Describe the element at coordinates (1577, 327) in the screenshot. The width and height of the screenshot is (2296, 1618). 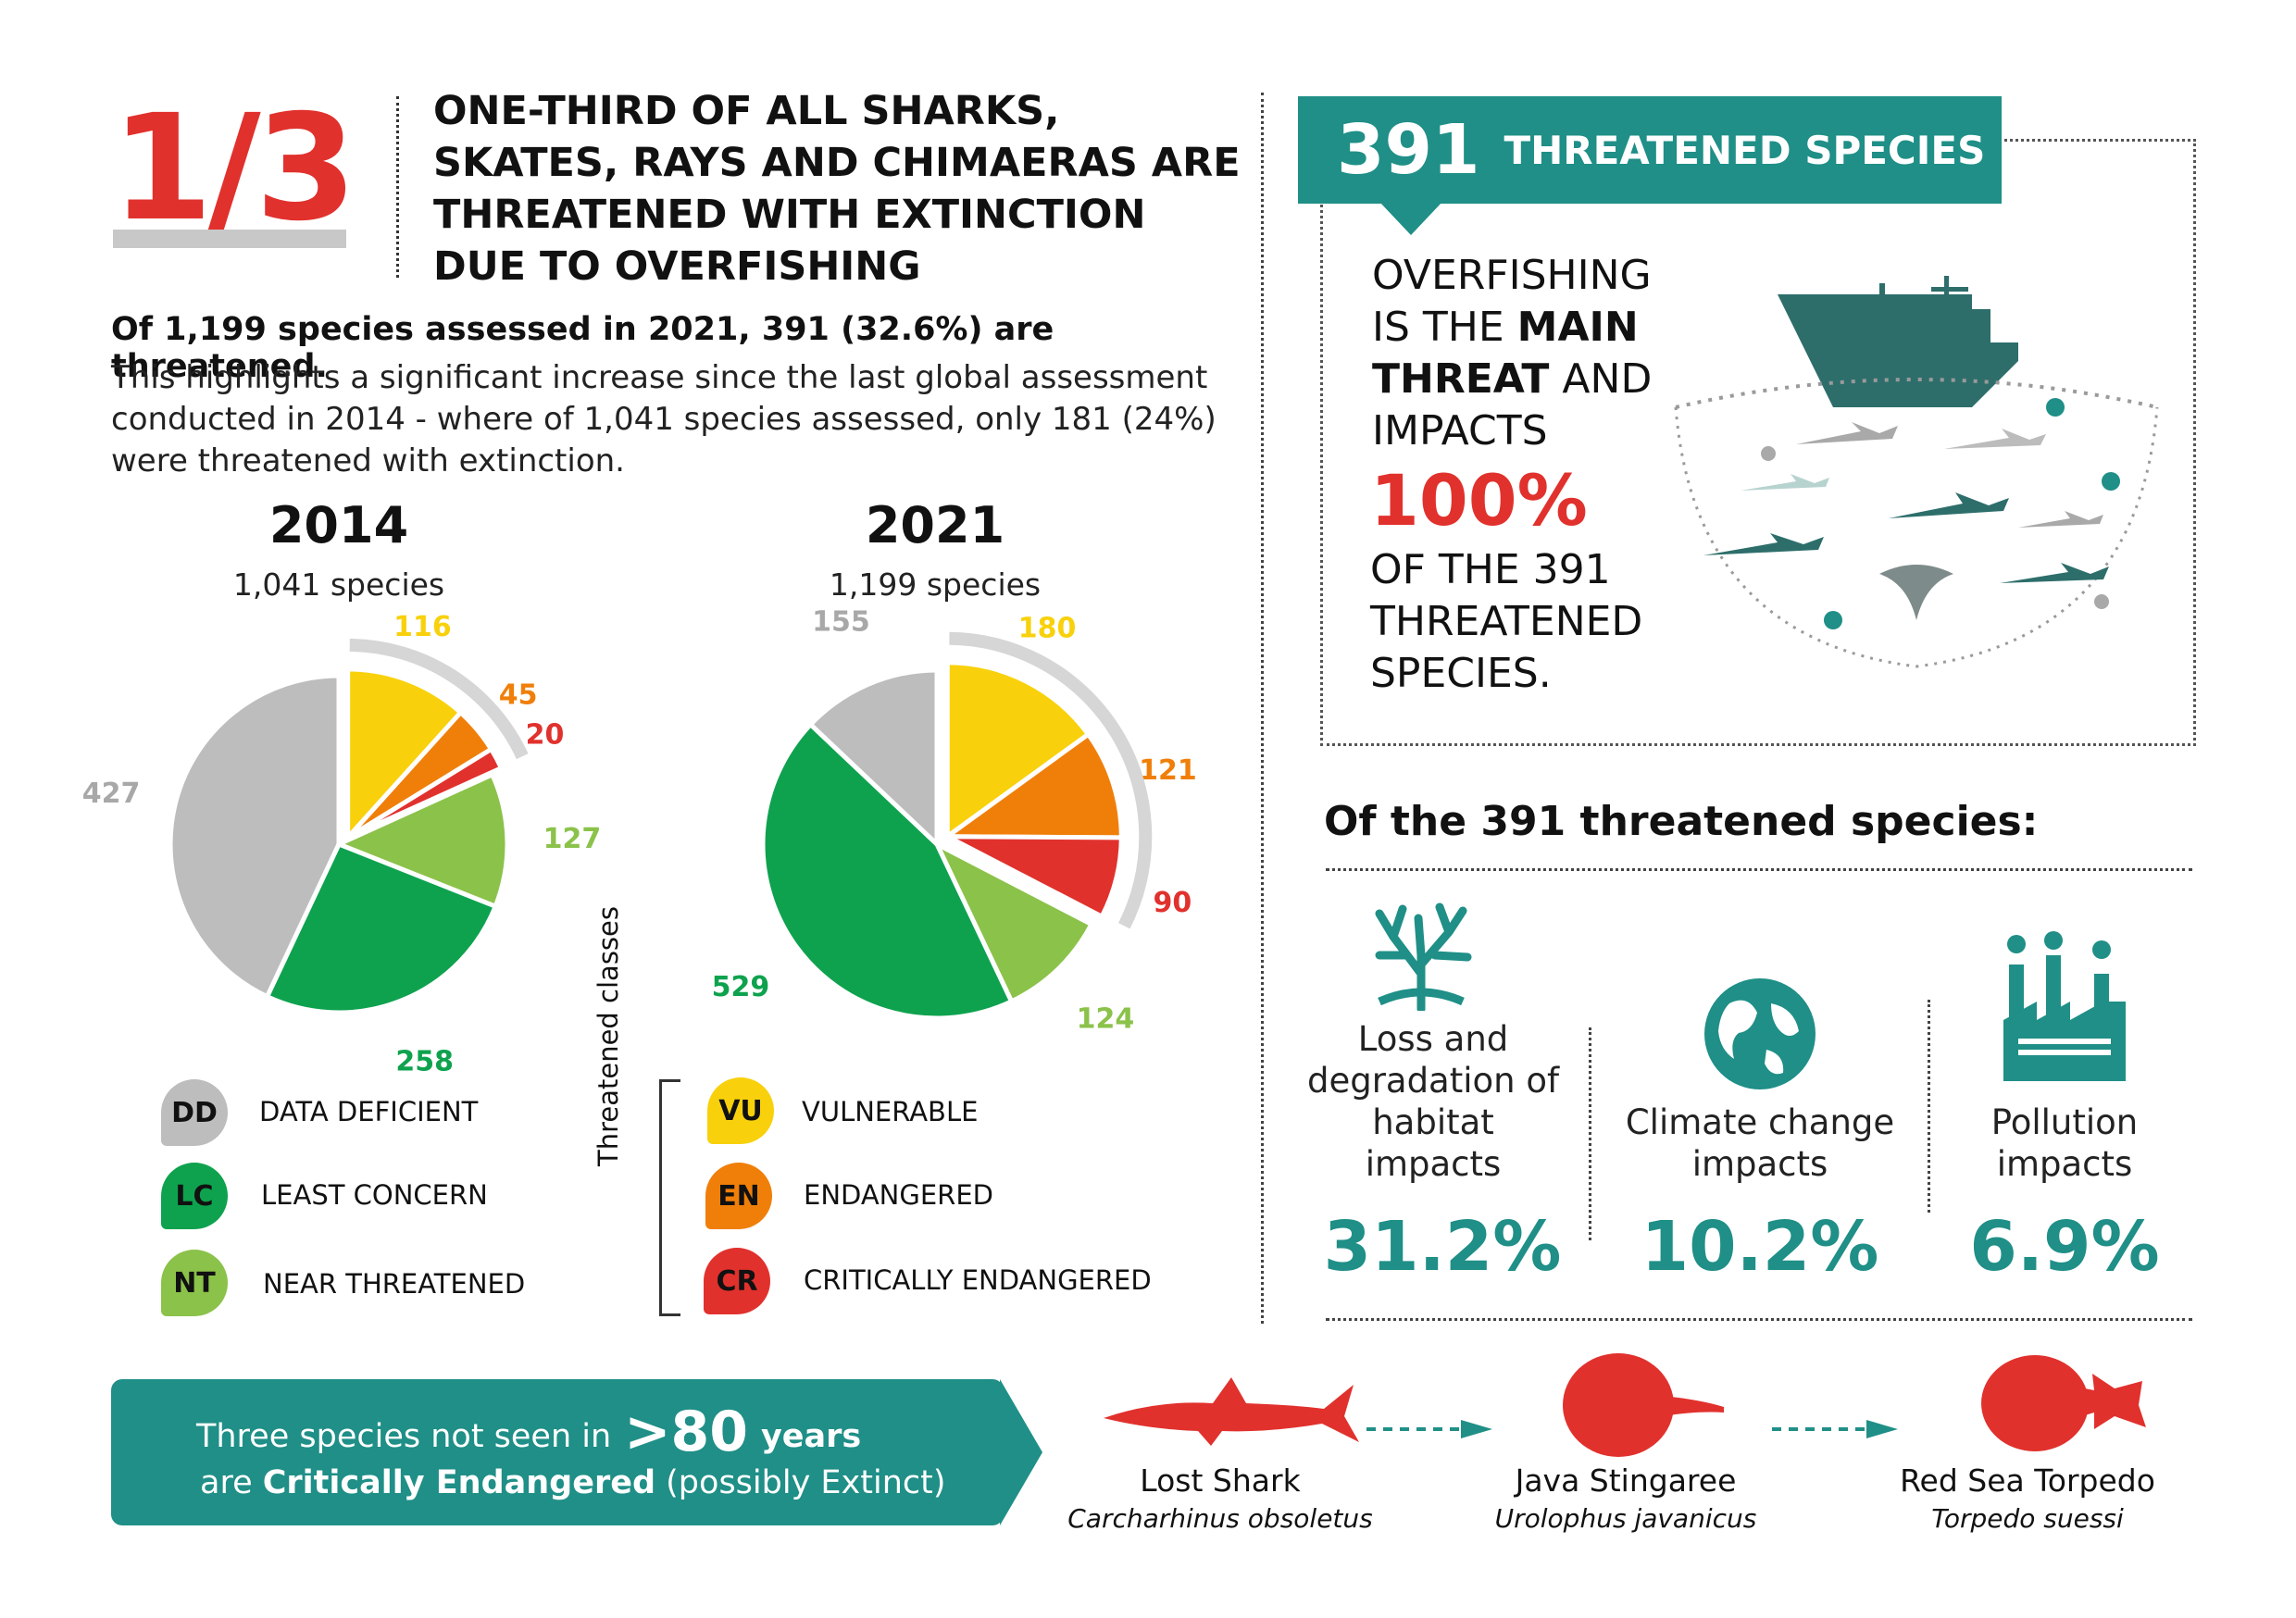
I see `overfishing-emphasis: MAIN` at that location.